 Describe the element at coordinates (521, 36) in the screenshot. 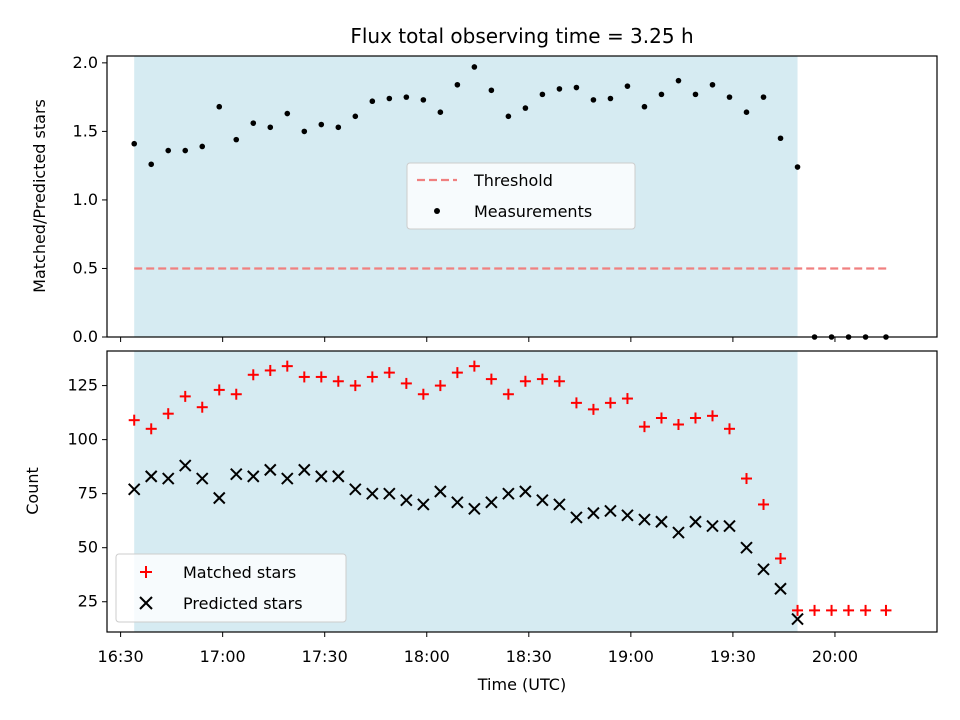

I see `chart-title: Flux total observing time = 3.25 h` at that location.